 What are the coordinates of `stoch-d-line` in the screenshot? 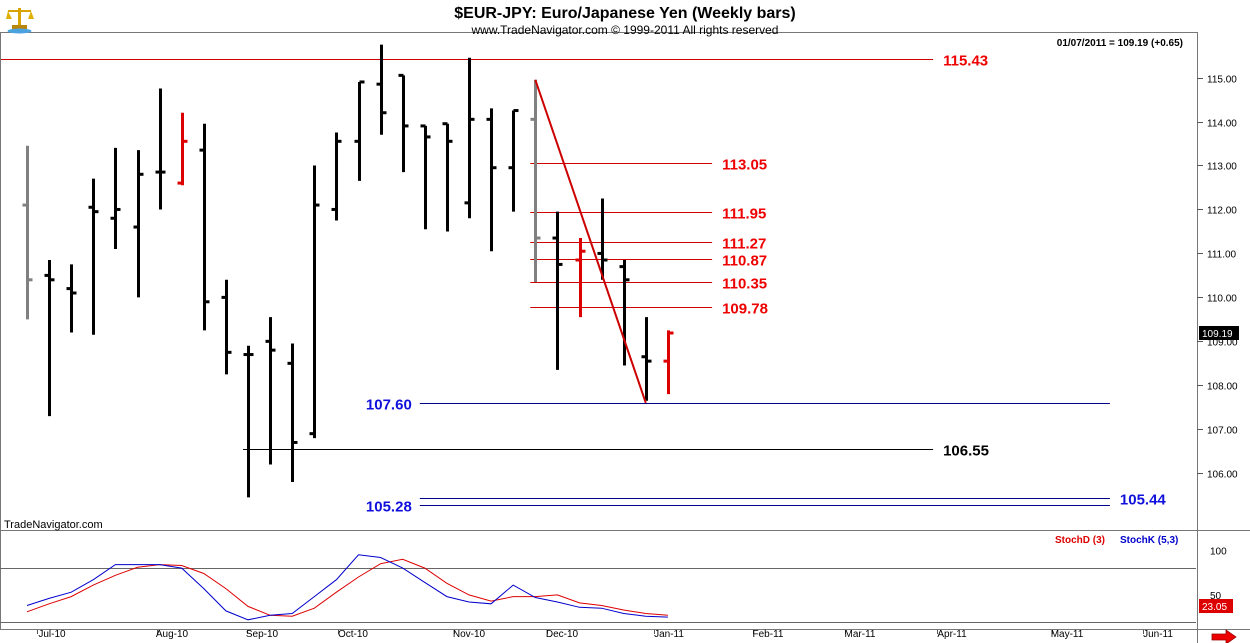 It's located at (347, 587).